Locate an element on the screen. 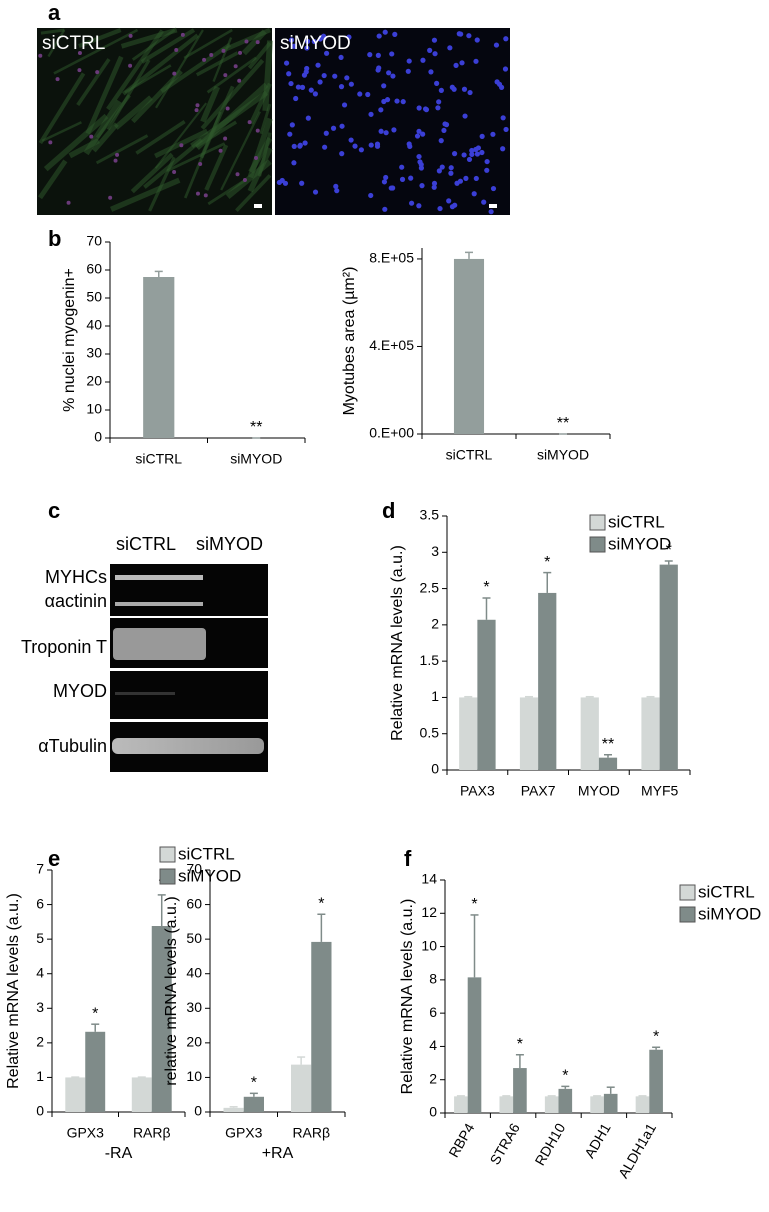  x-tick-label: siCTRL is located at coordinates (469, 455).